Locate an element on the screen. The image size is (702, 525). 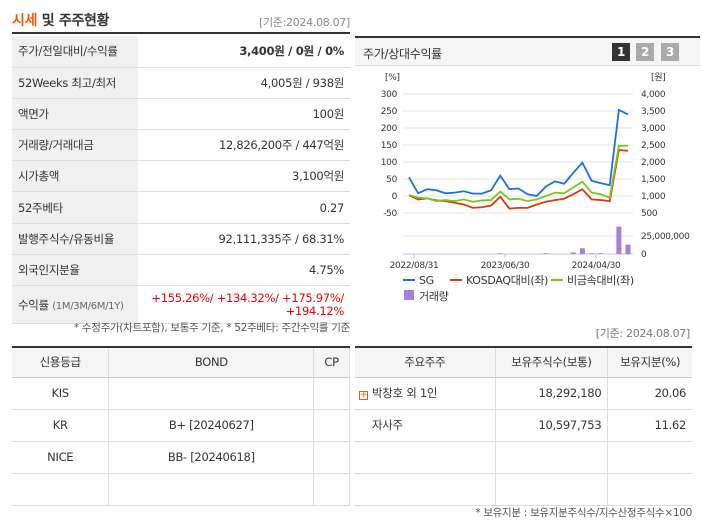
credit-cell: KR is located at coordinates (61, 425).